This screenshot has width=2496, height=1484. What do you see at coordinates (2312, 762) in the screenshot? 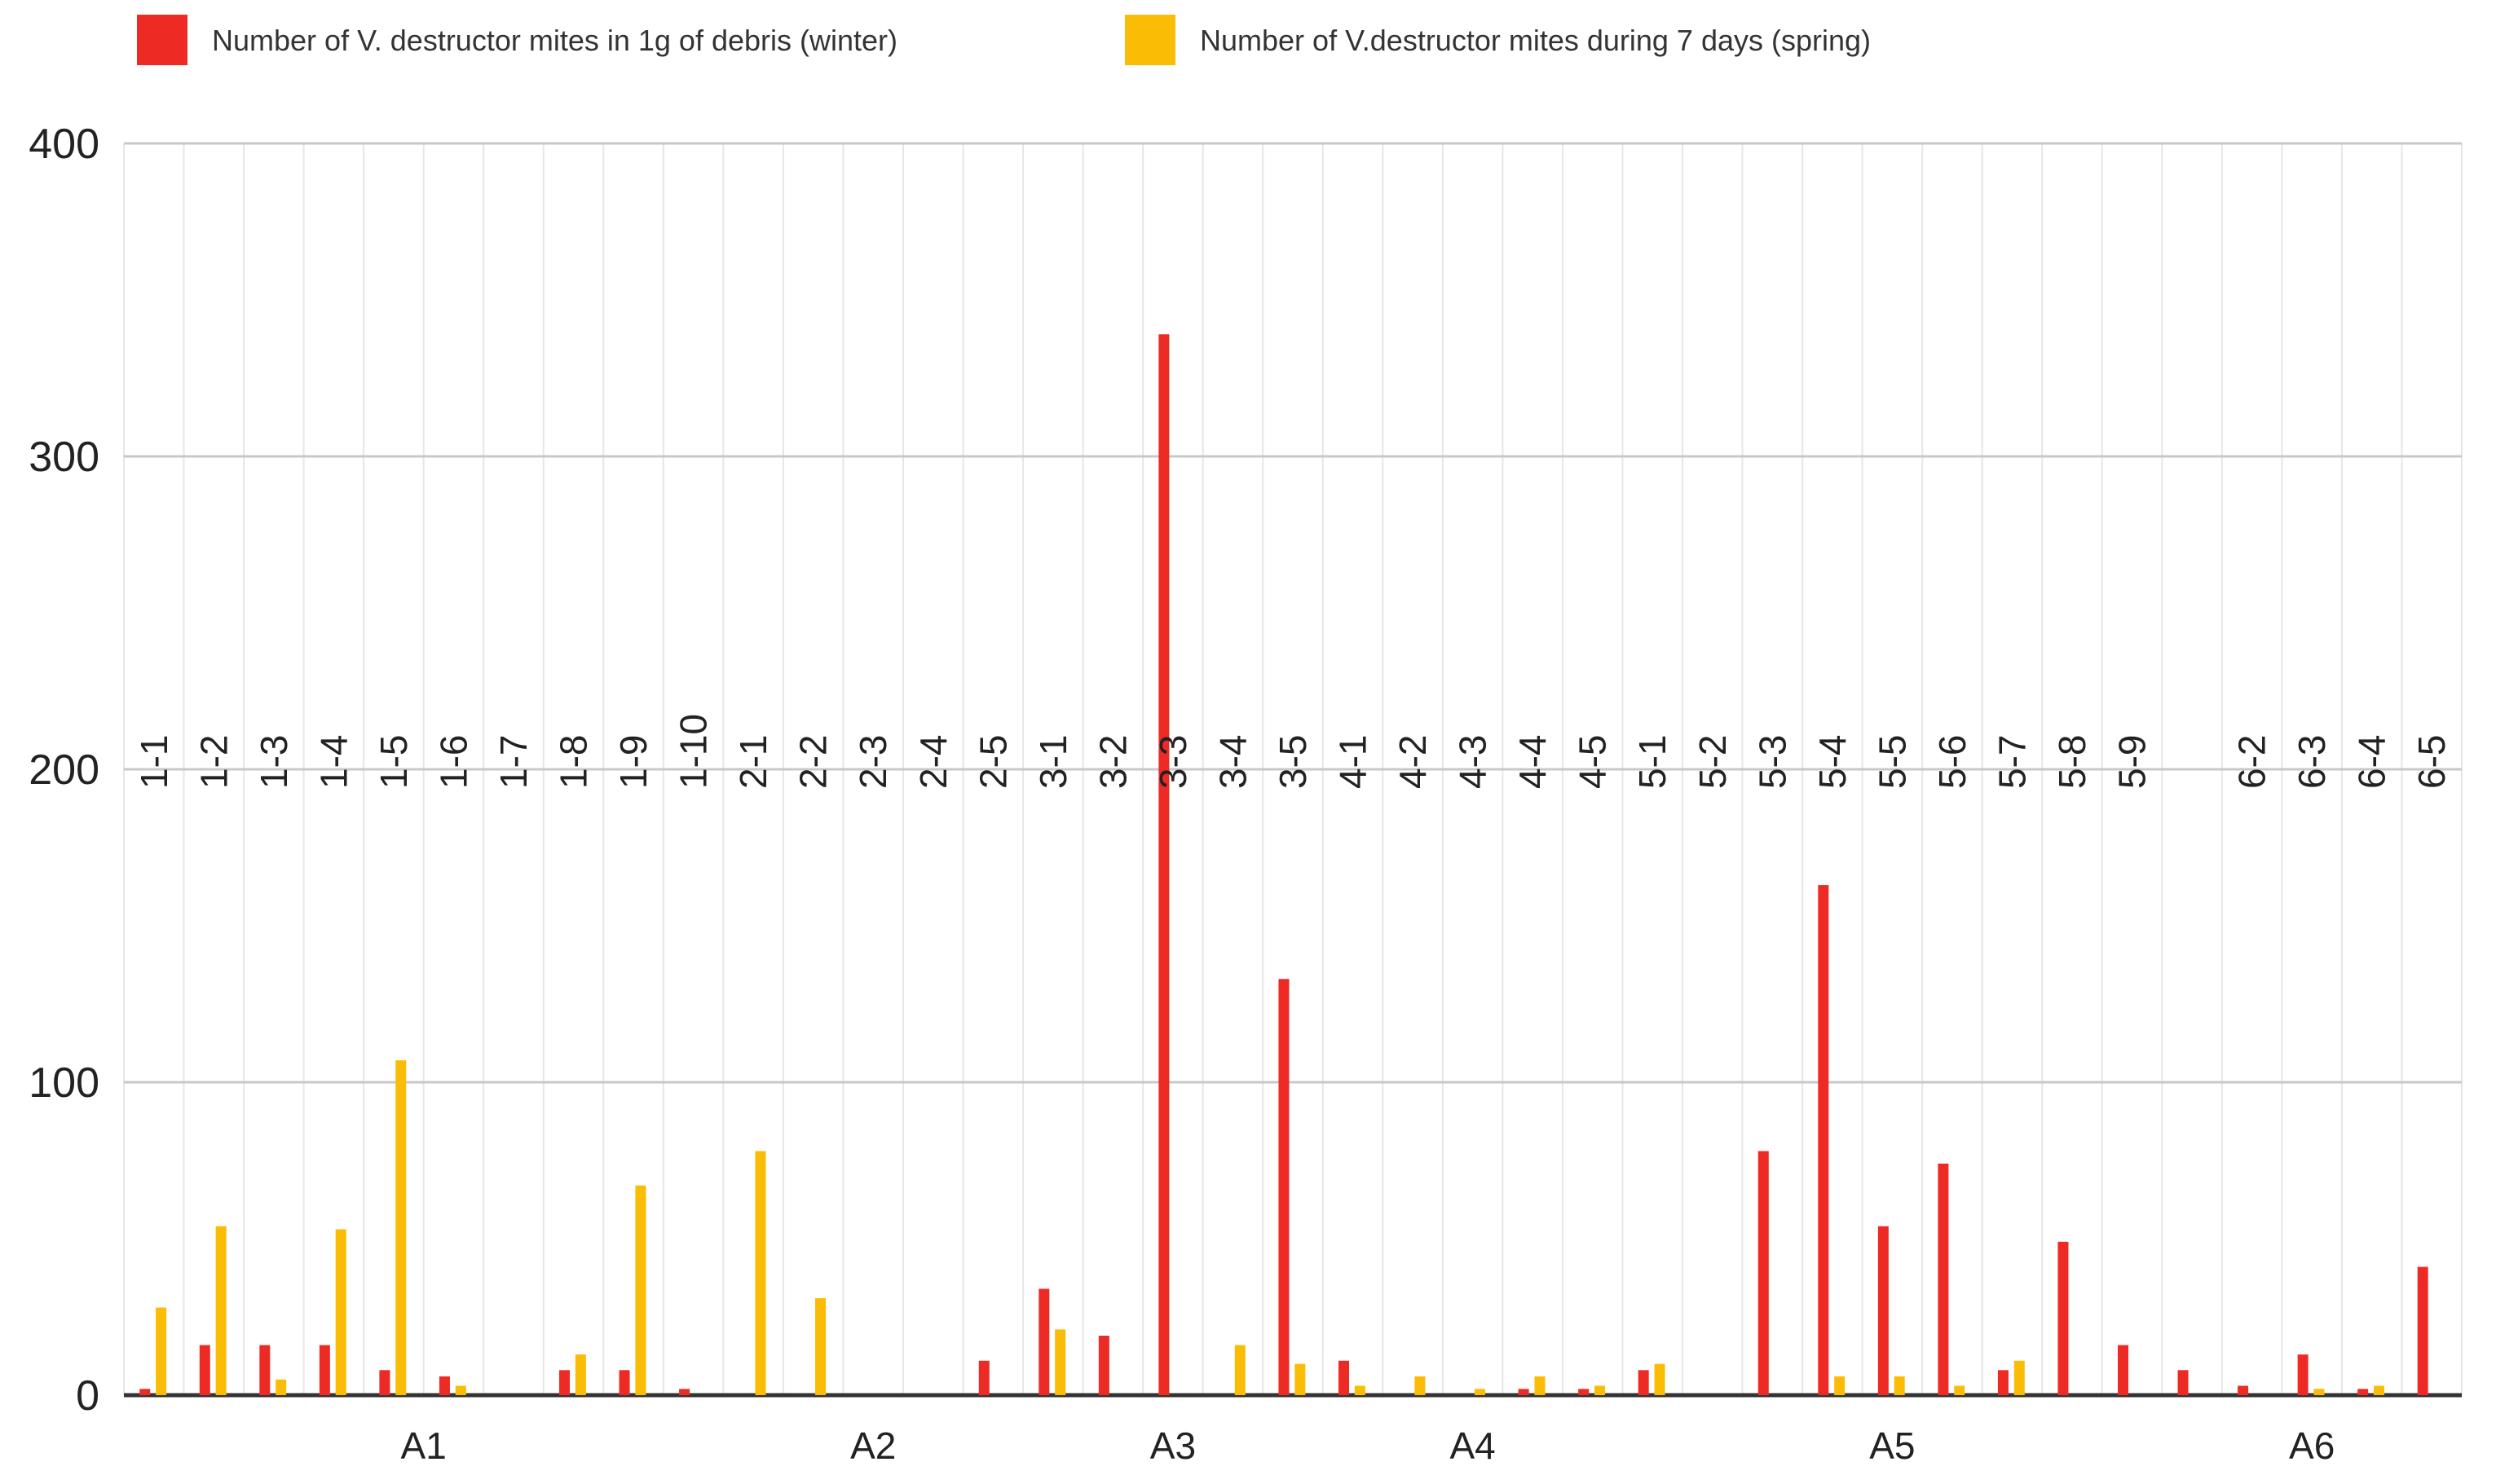
I see `x-category-label: 6-3` at bounding box center [2312, 762].